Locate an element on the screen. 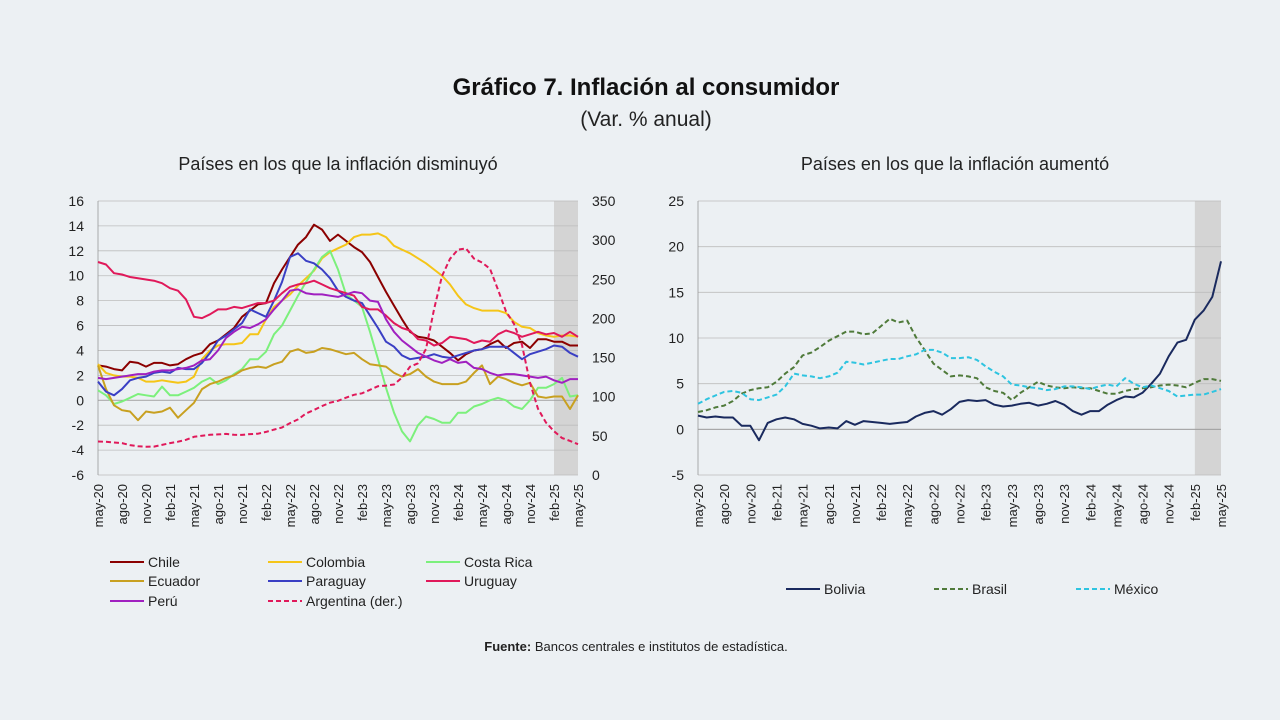  series-line-brasil is located at coordinates (959, 365).